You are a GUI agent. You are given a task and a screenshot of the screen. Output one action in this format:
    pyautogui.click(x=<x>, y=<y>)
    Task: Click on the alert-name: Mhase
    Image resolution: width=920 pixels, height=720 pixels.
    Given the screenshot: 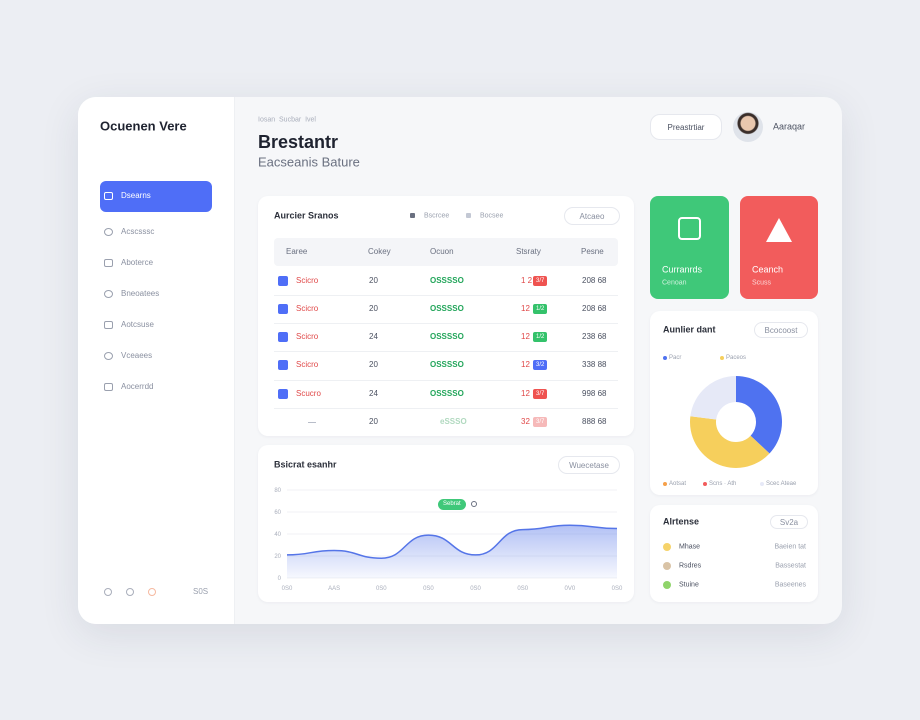 What is the action you would take?
    pyautogui.click(x=690, y=547)
    